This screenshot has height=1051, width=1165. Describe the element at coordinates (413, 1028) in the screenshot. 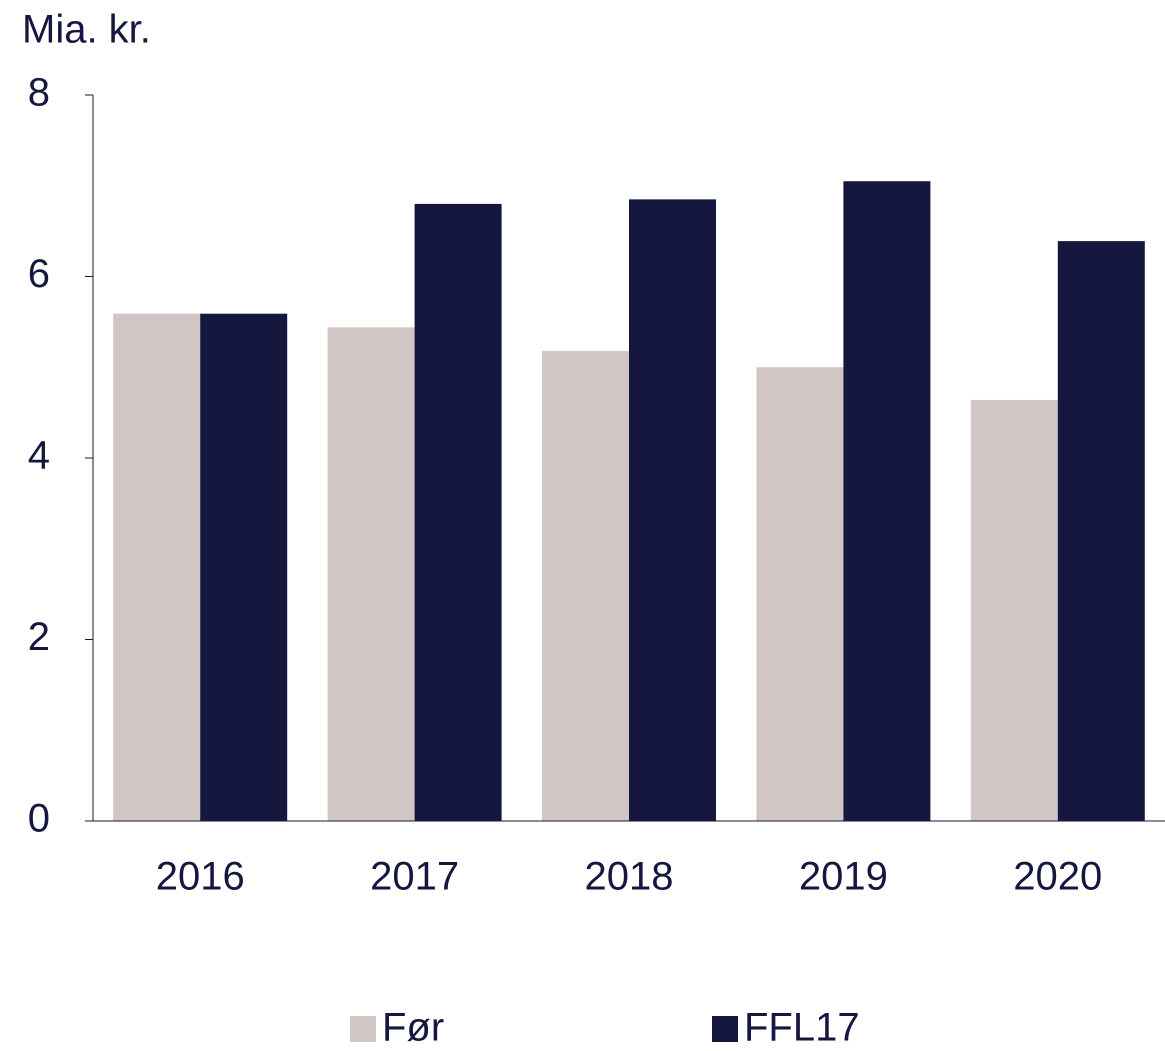

I see `legend-label: Før` at that location.